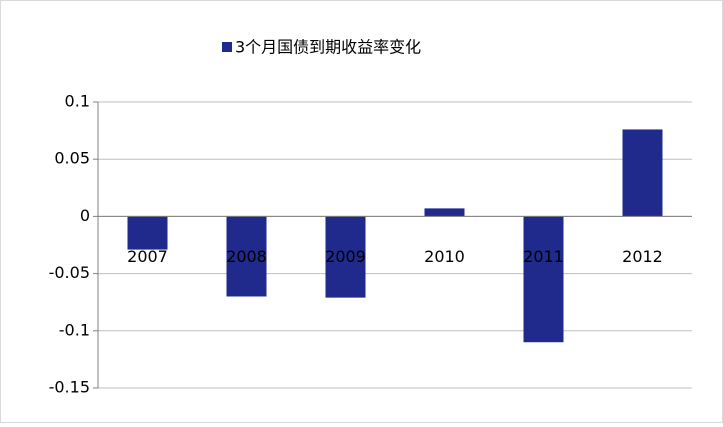 The image size is (723, 427). Describe the element at coordinates (147, 256) in the screenshot. I see `x-tick-label: 2007` at that location.